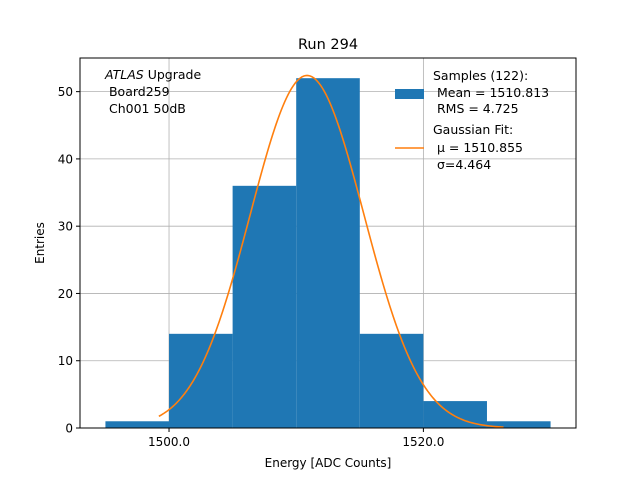  What do you see at coordinates (65, 361) in the screenshot?
I see `y-tick-label: 10` at bounding box center [65, 361].